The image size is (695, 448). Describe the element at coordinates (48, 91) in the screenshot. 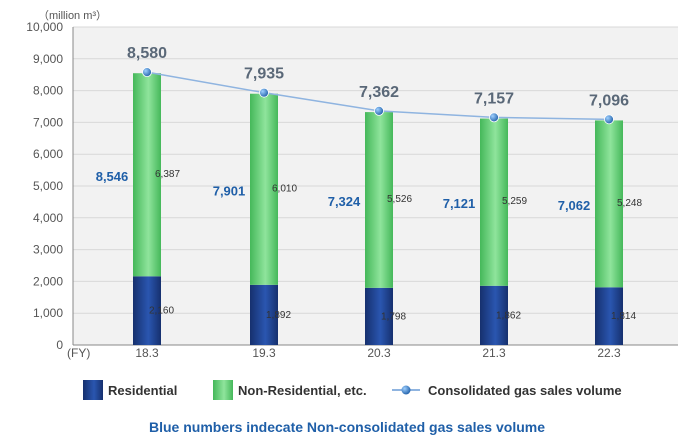

I see `y-tick-label: 8,000` at that location.